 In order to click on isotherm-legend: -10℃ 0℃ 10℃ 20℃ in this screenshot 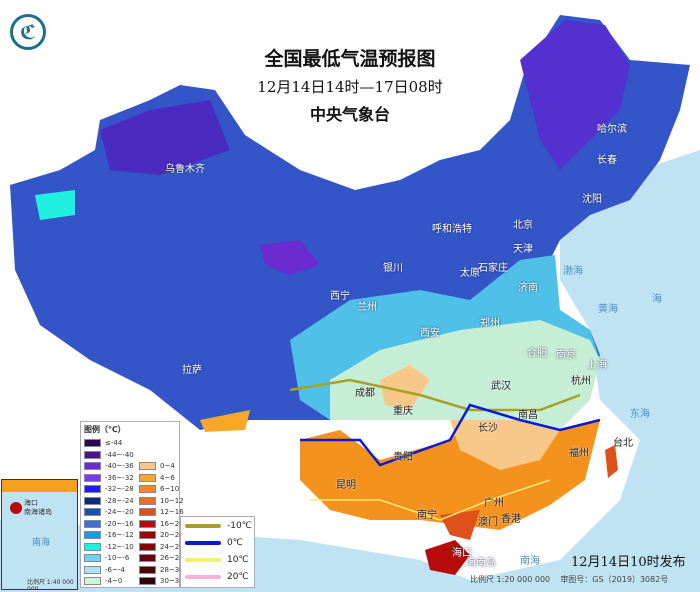, I will do `click(217, 552)`.